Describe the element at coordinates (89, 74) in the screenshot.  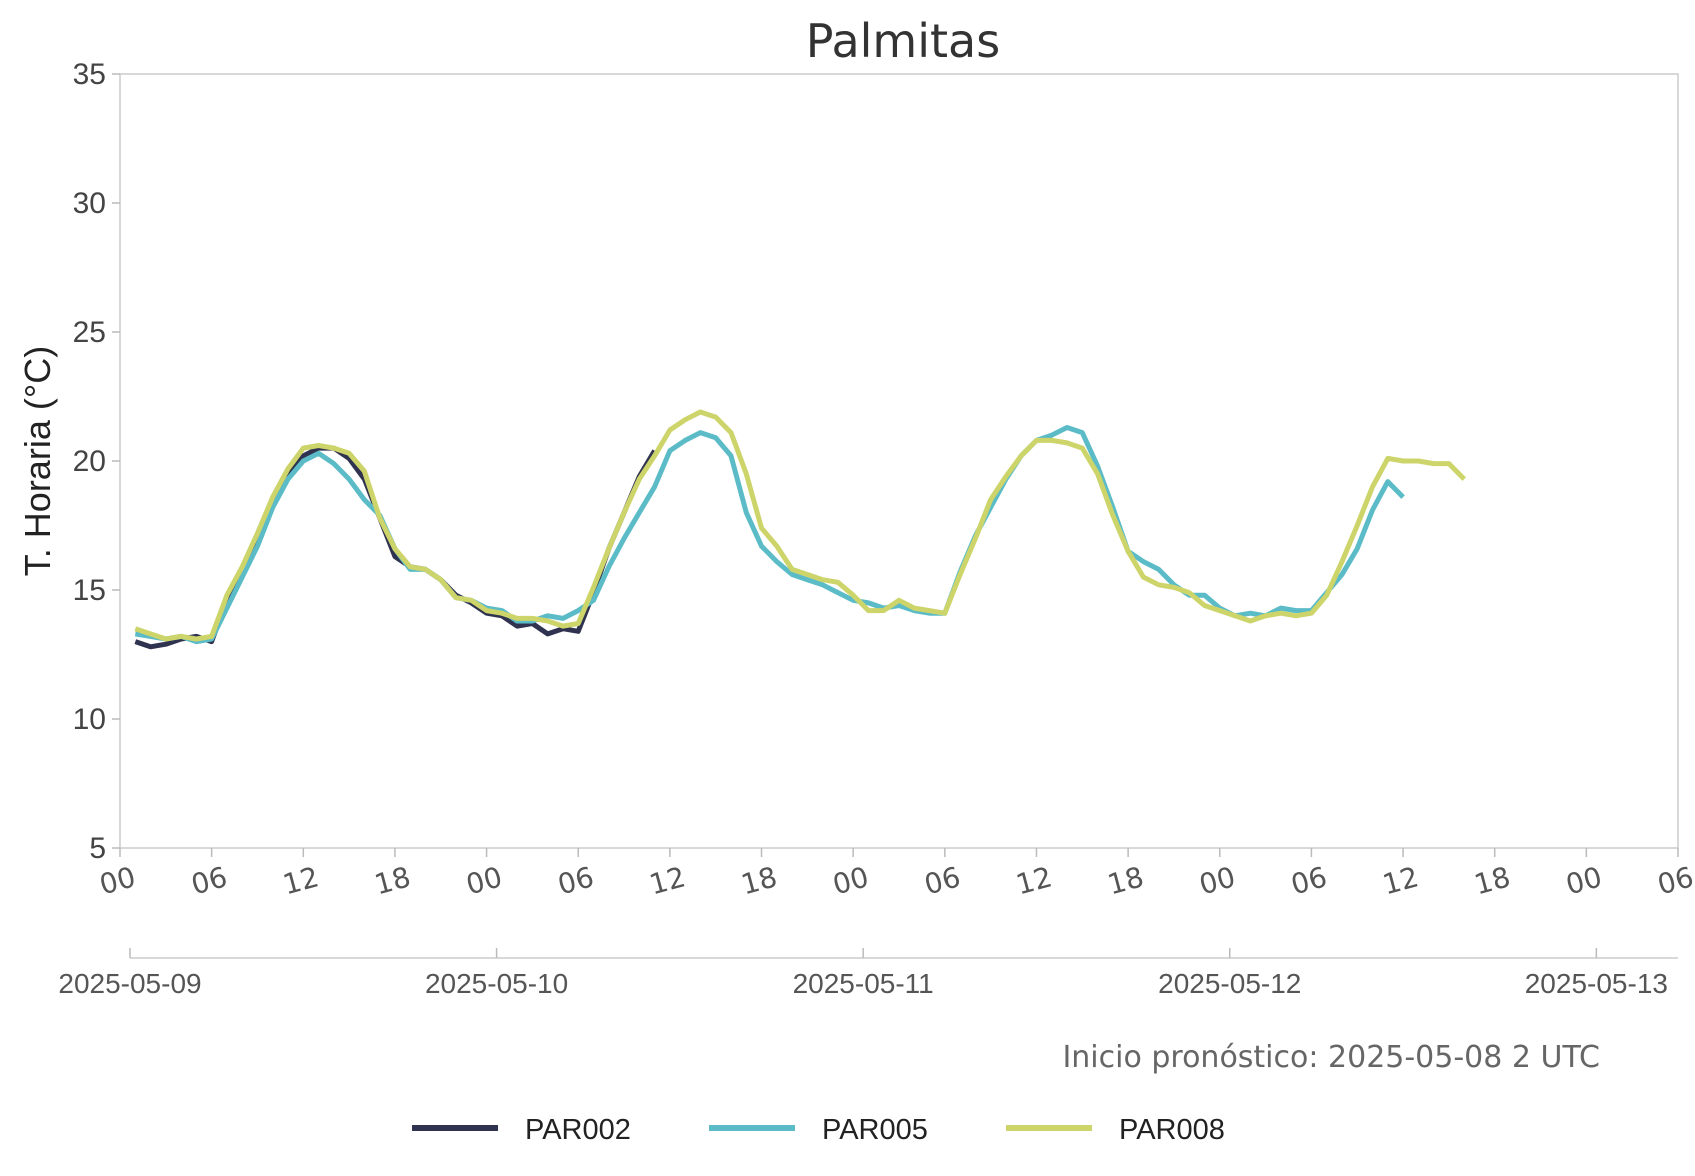
I see `y-tick-label: 35` at that location.